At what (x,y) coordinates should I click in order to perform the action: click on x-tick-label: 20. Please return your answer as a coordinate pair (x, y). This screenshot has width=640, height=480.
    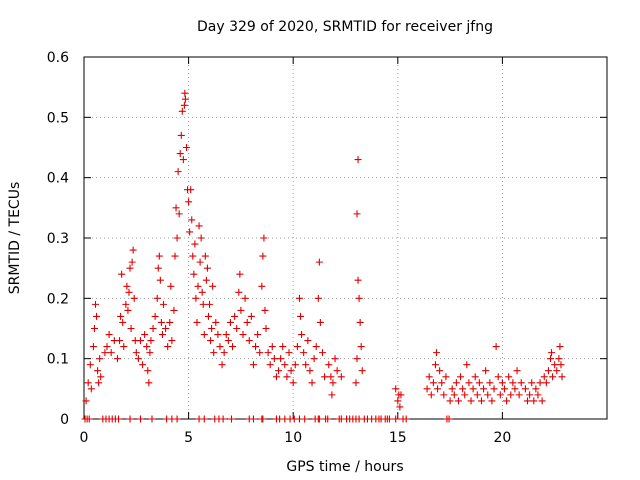
    Looking at the image, I should click on (502, 438).